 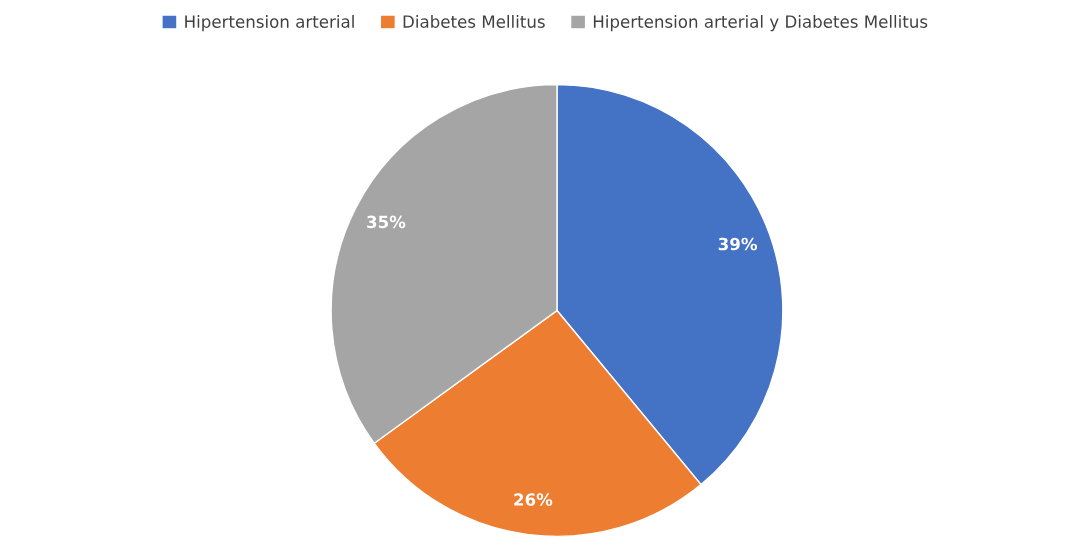 What do you see at coordinates (386, 222) in the screenshot?
I see `data-label: 35%` at bounding box center [386, 222].